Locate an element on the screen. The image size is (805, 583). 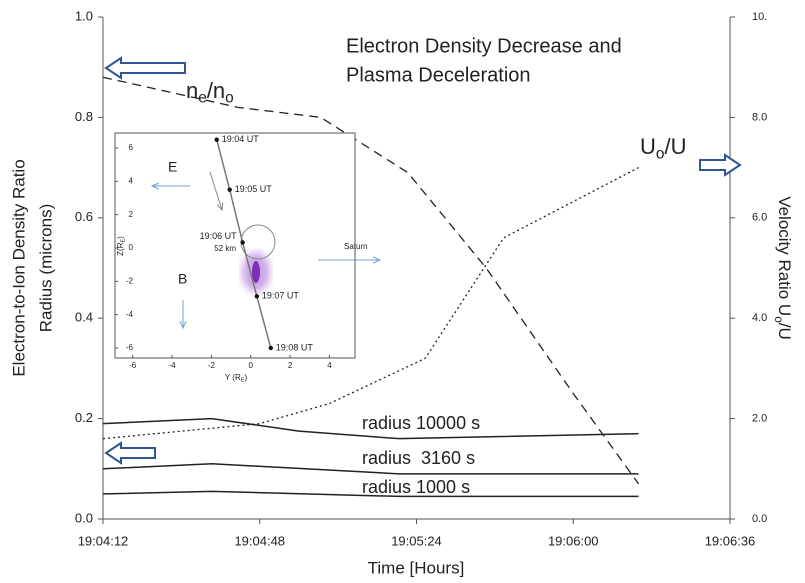
y2-axis-title: Velocity Ratio Uo/U is located at coordinates (783, 268).